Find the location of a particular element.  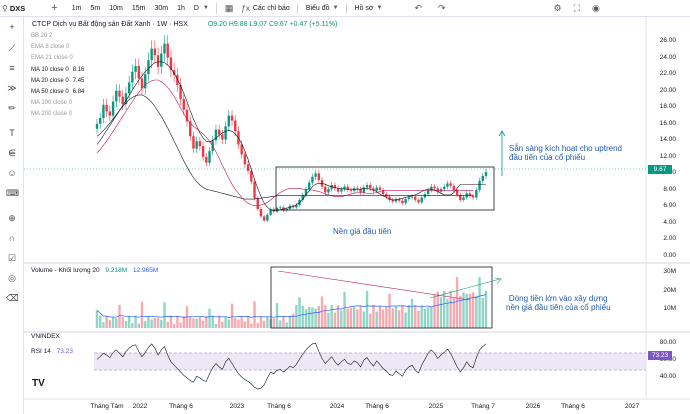

eye-icon: ◎ is located at coordinates (12, 278).